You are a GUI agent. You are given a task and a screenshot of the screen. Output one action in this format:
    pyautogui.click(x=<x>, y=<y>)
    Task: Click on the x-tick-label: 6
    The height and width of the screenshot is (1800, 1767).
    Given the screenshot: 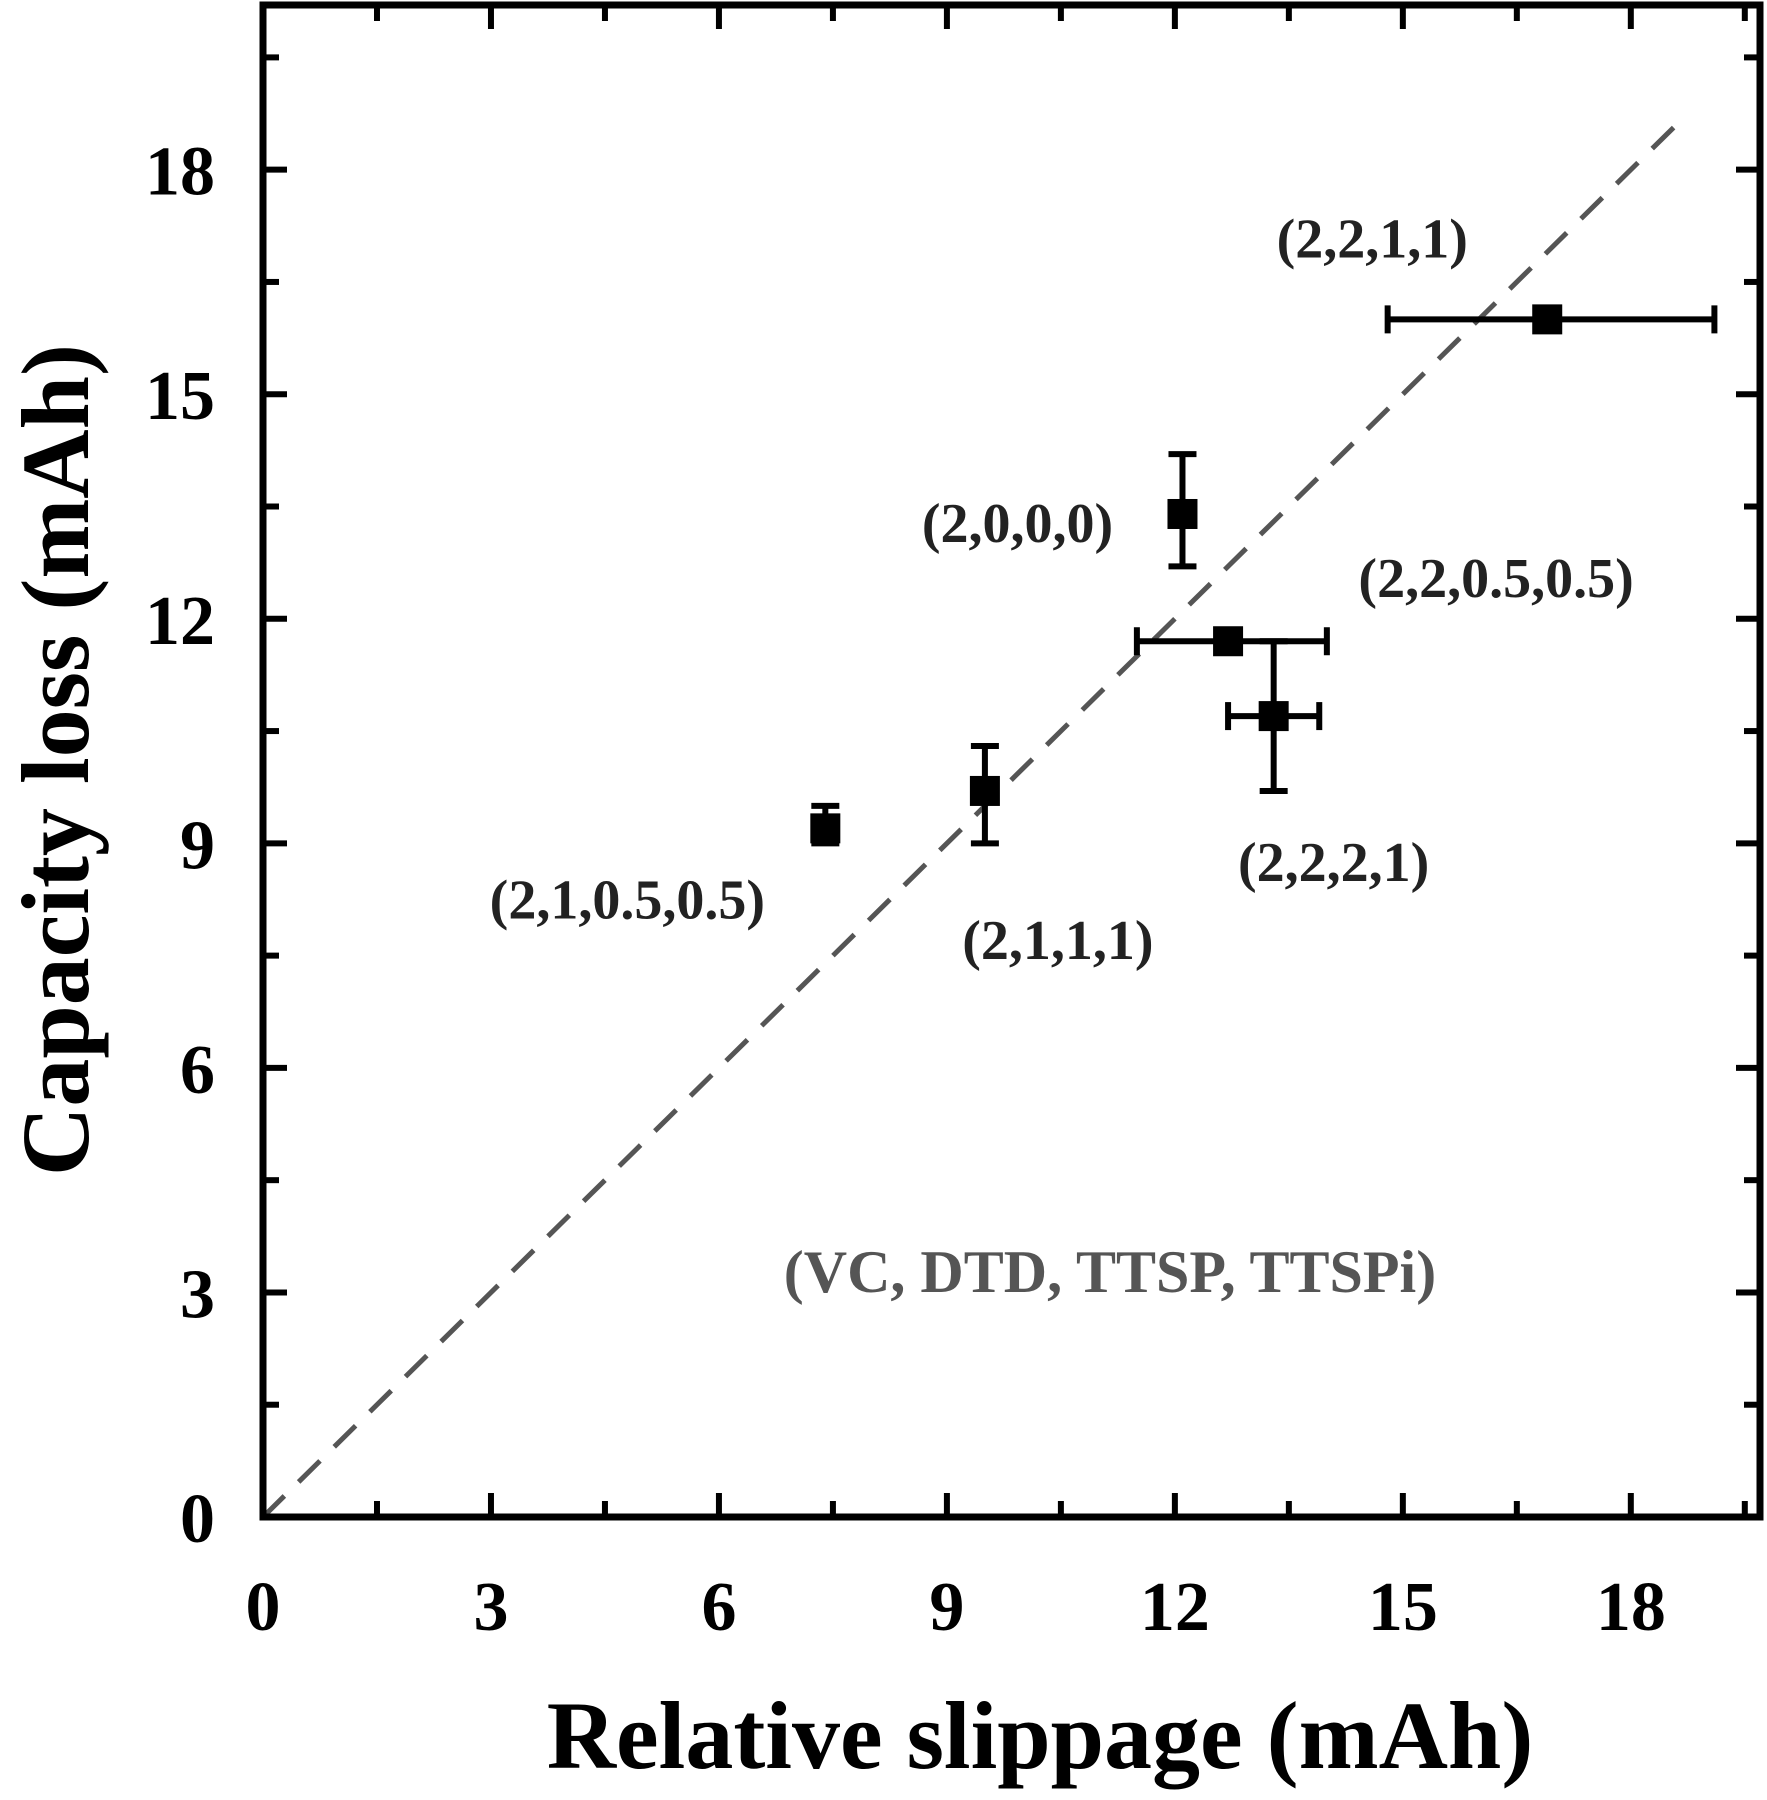 What is the action you would take?
    pyautogui.click(x=718, y=1607)
    